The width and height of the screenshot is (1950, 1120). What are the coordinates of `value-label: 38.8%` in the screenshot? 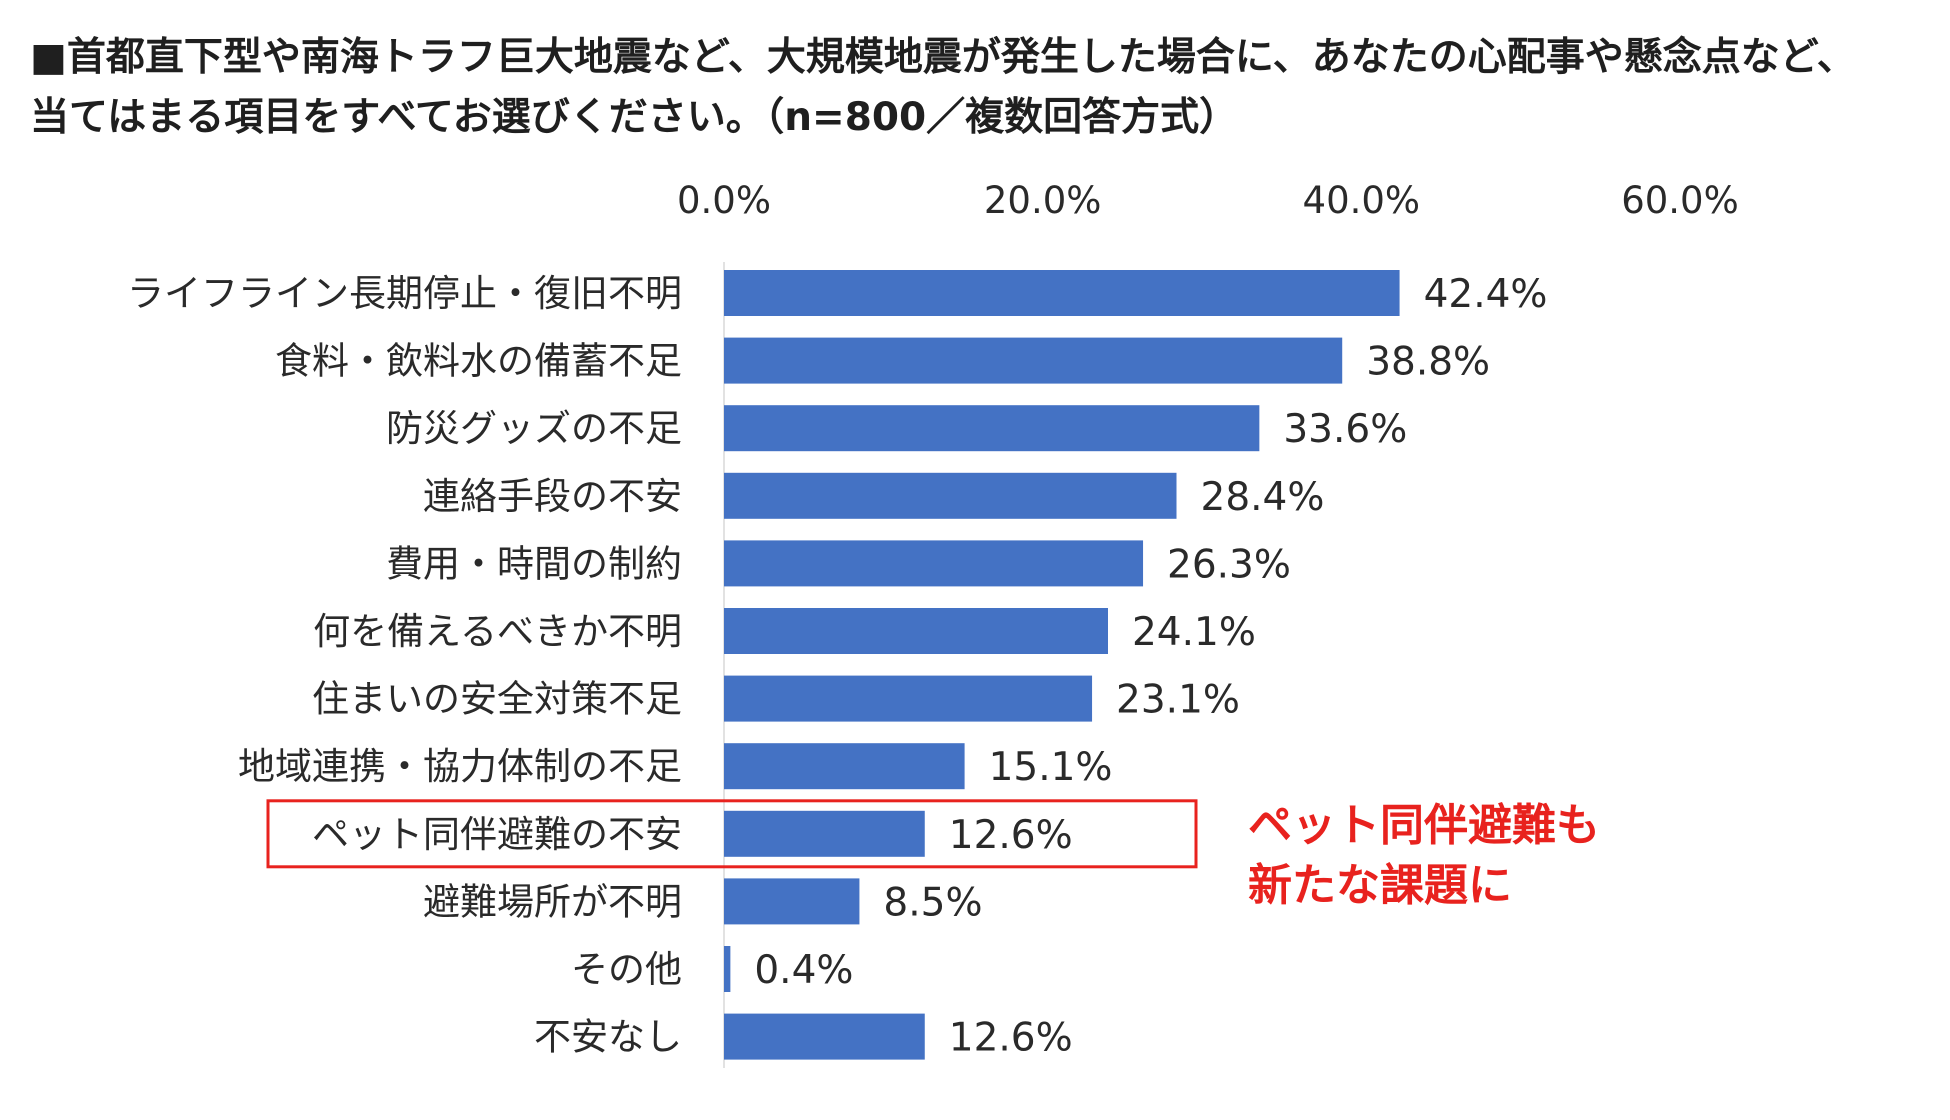 It's located at (1428, 362).